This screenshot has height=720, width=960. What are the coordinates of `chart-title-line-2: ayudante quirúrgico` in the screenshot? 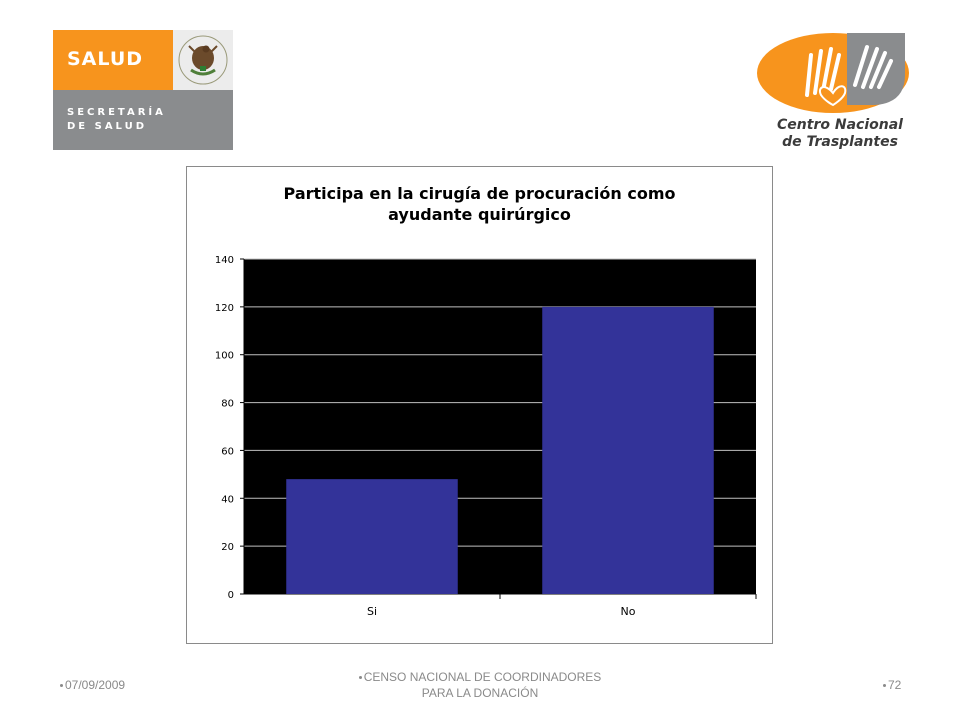 It's located at (479, 214).